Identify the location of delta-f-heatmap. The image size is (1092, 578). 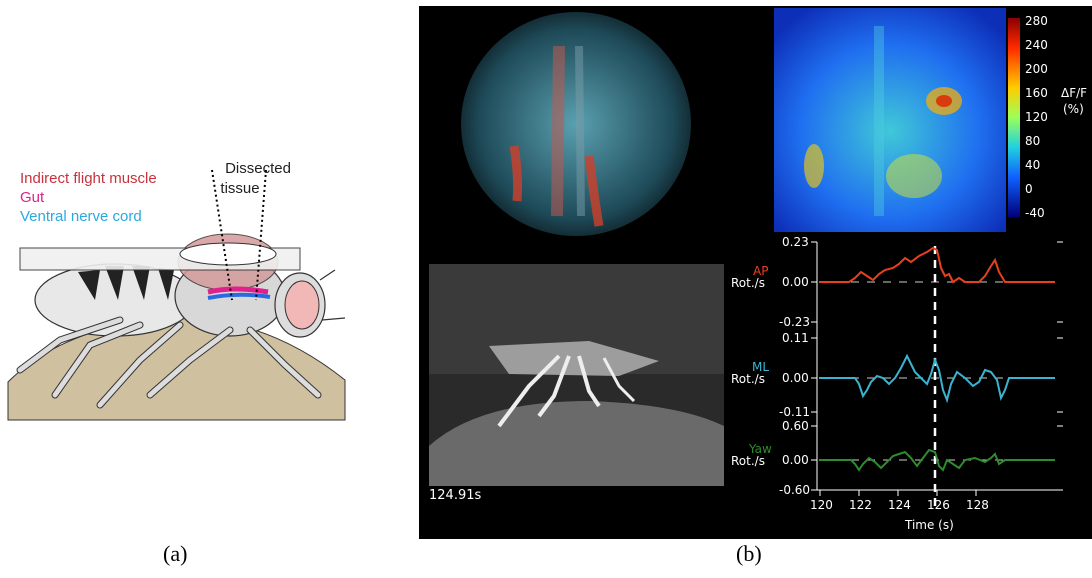
(890, 120).